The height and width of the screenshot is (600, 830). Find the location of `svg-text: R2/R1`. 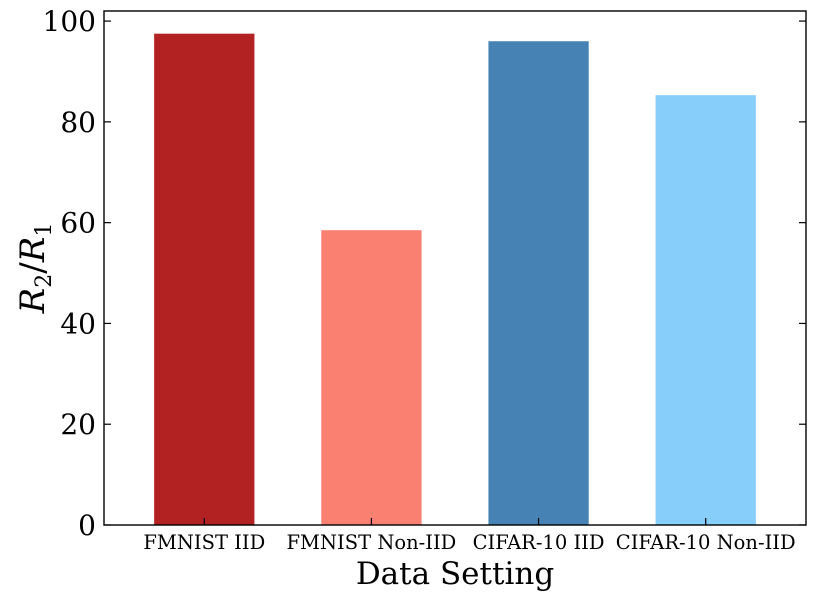

svg-text: R2/R1 is located at coordinates (35, 269).